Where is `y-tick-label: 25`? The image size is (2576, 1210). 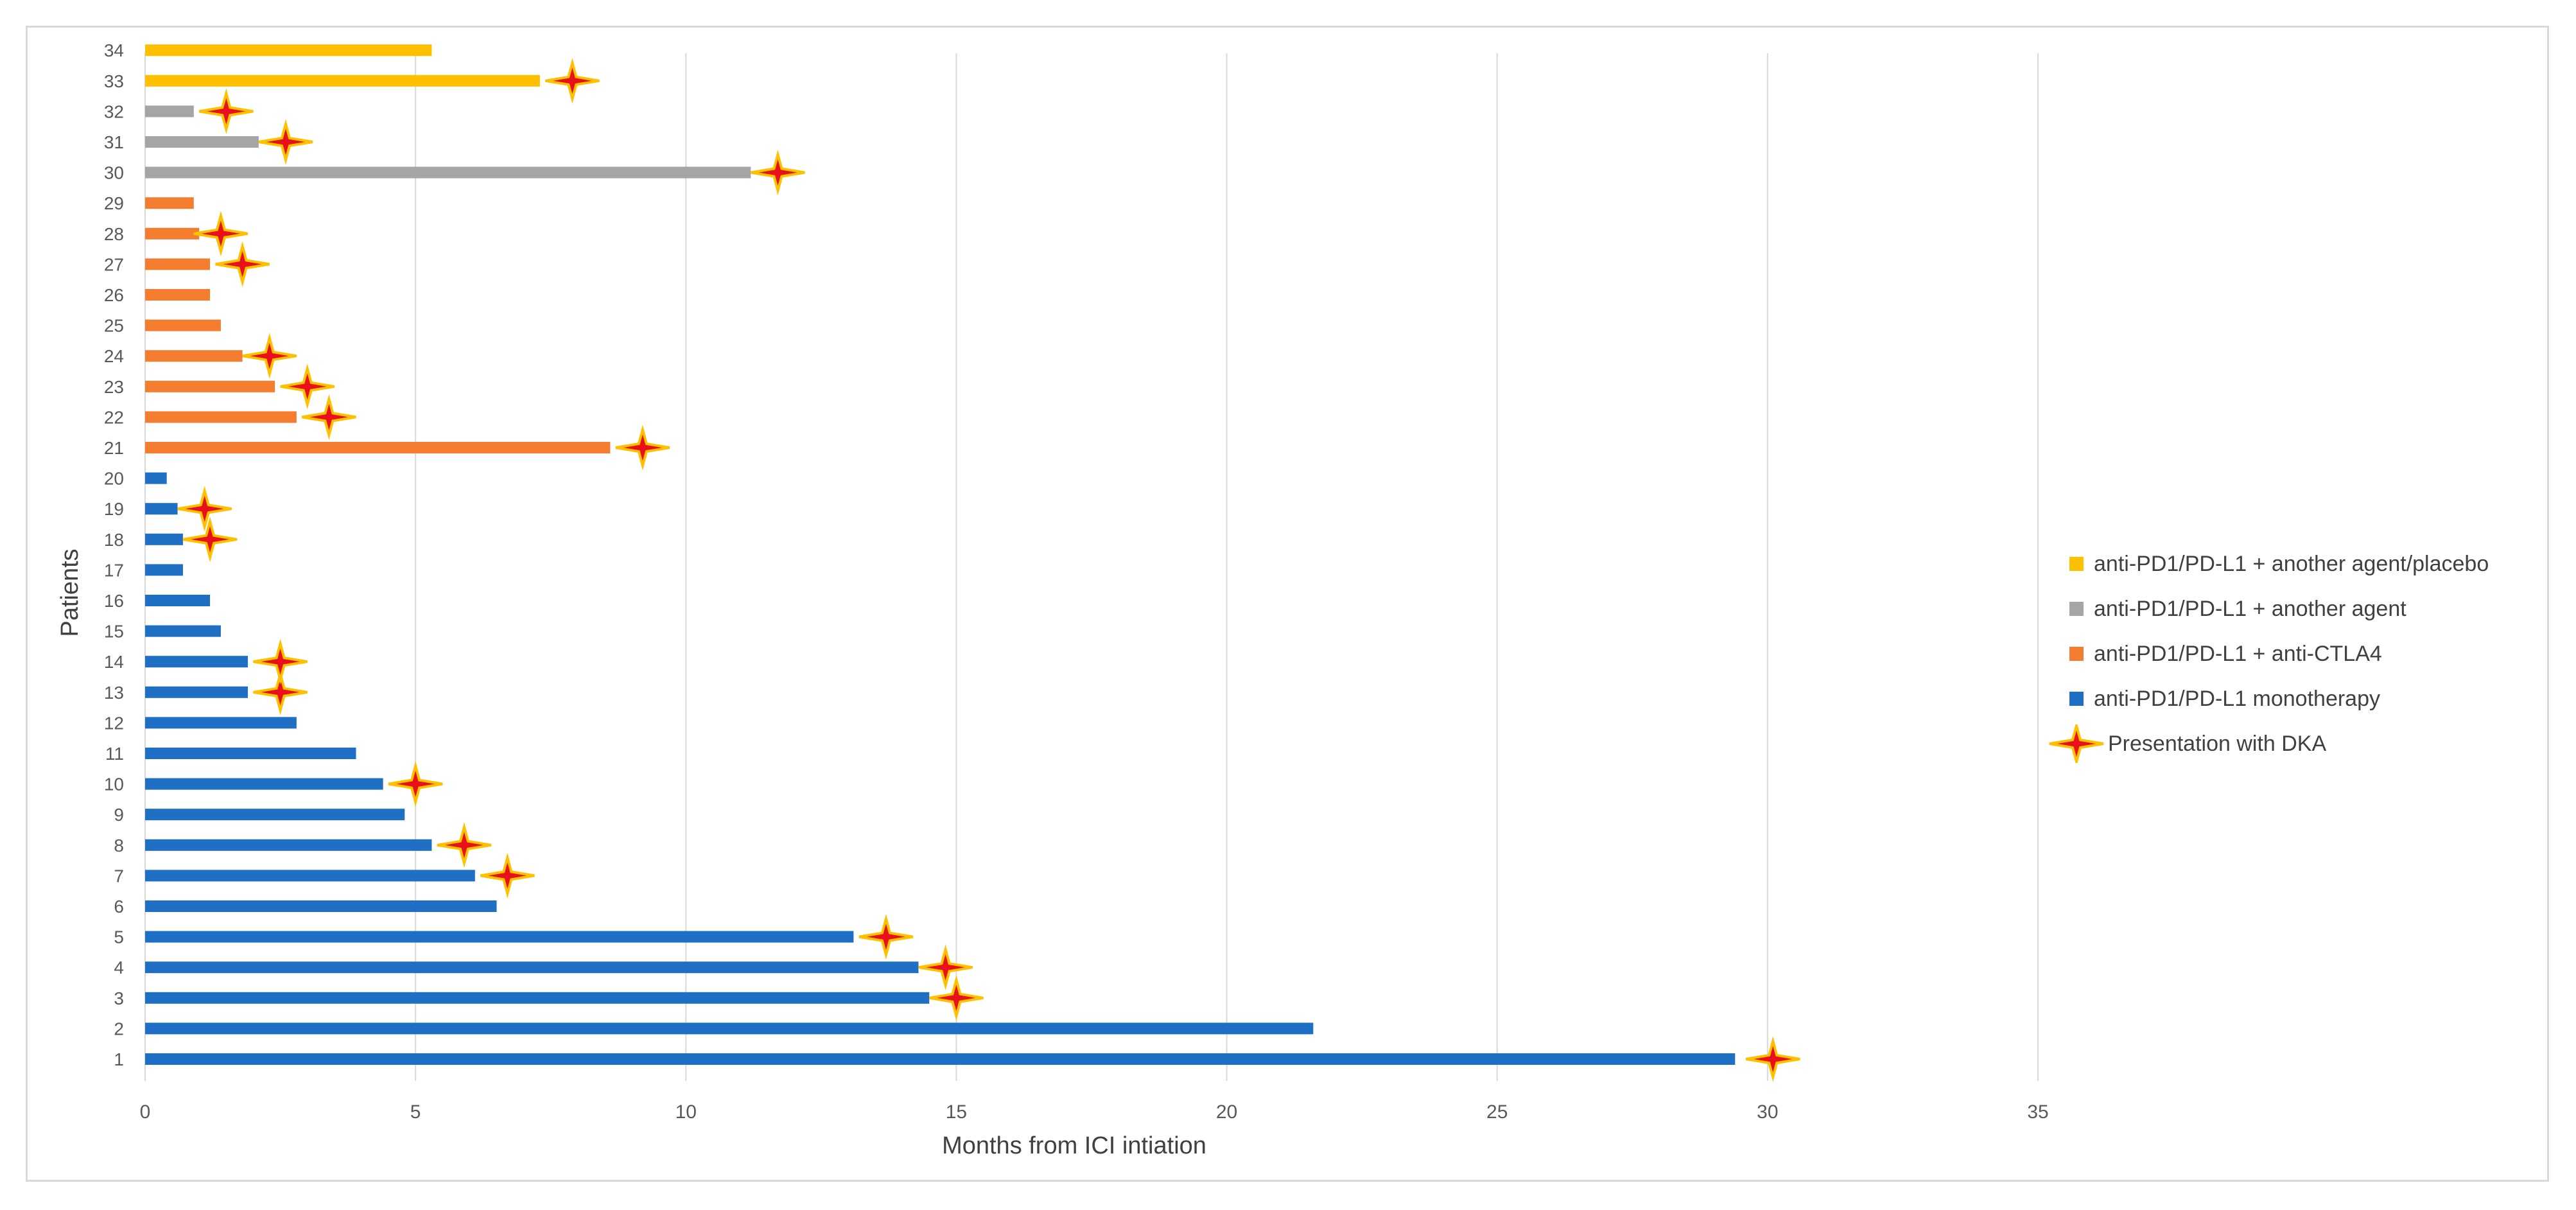 y-tick-label: 25 is located at coordinates (114, 326).